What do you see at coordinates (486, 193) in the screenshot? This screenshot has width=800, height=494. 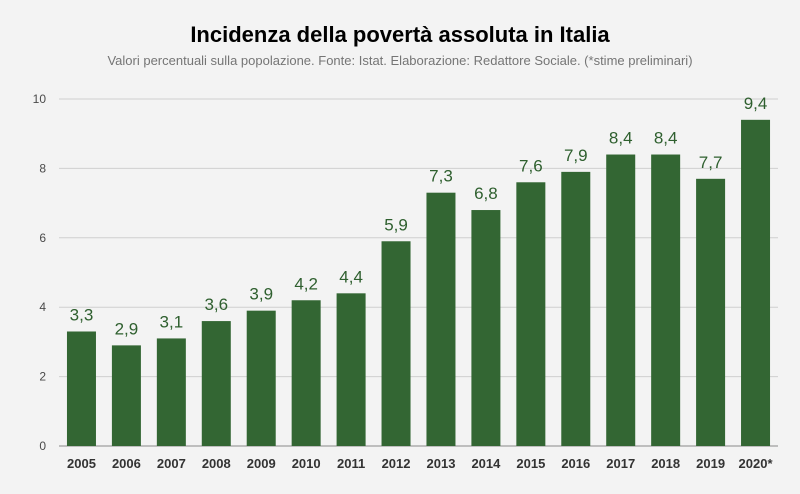 I see `data-label: 6,8` at bounding box center [486, 193].